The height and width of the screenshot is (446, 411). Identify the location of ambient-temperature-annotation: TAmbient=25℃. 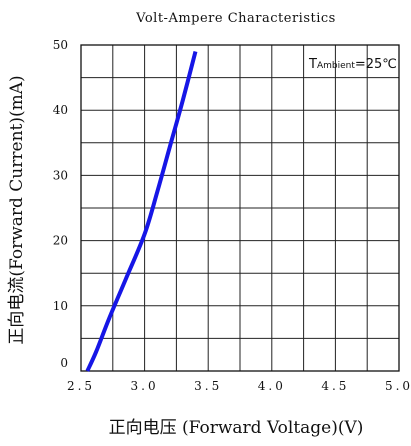
(352, 64).